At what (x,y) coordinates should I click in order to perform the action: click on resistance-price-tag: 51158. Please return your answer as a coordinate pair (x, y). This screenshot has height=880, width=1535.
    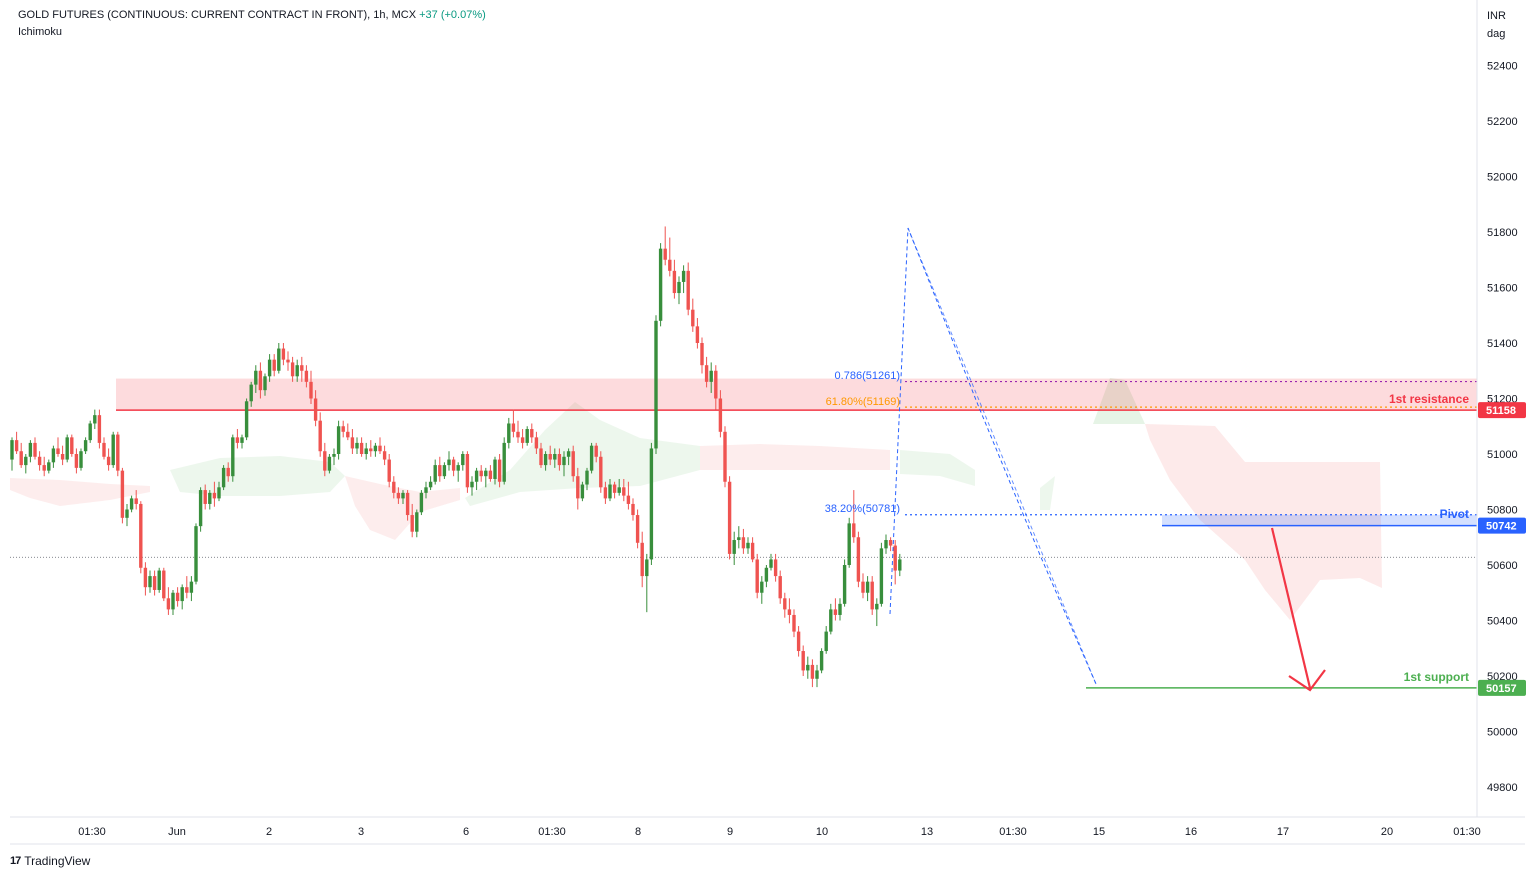
    Looking at the image, I should click on (1502, 410).